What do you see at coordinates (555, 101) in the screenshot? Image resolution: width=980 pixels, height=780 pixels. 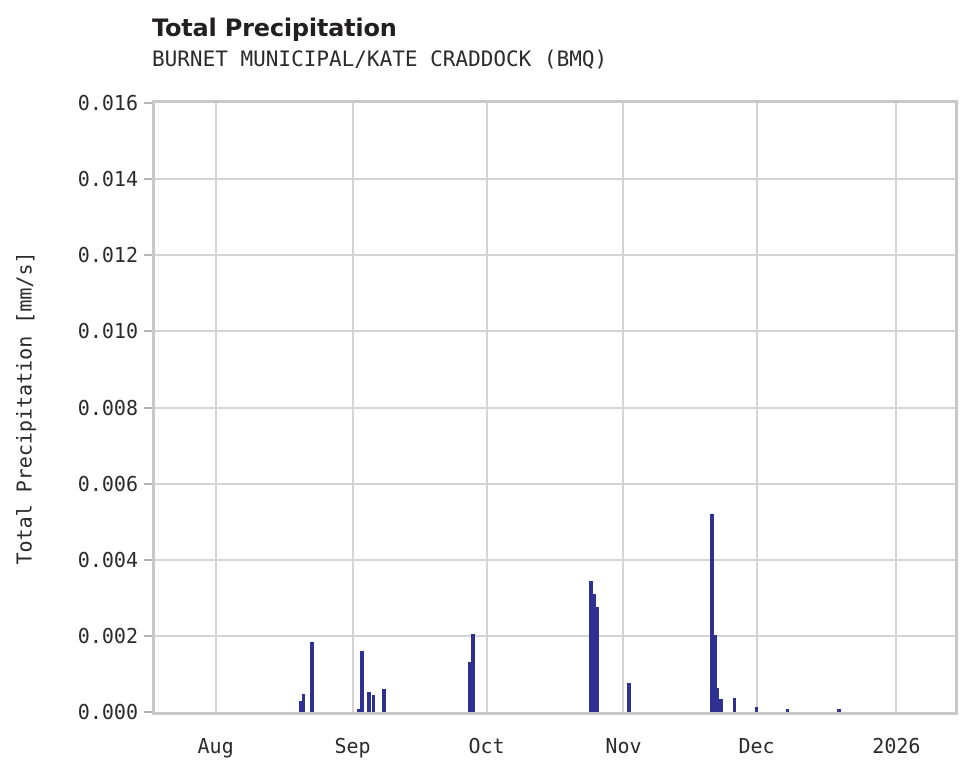 I see `plot-frame-top` at bounding box center [555, 101].